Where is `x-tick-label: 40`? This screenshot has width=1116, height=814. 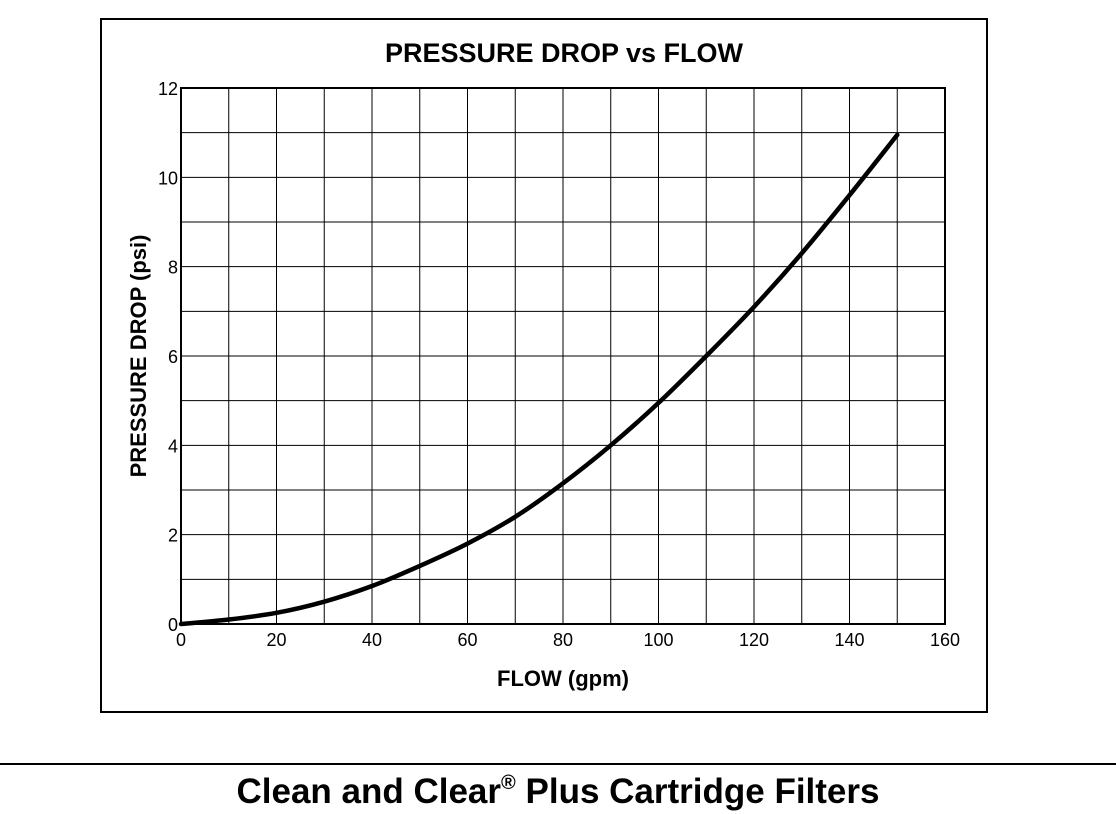 x-tick-label: 40 is located at coordinates (372, 640).